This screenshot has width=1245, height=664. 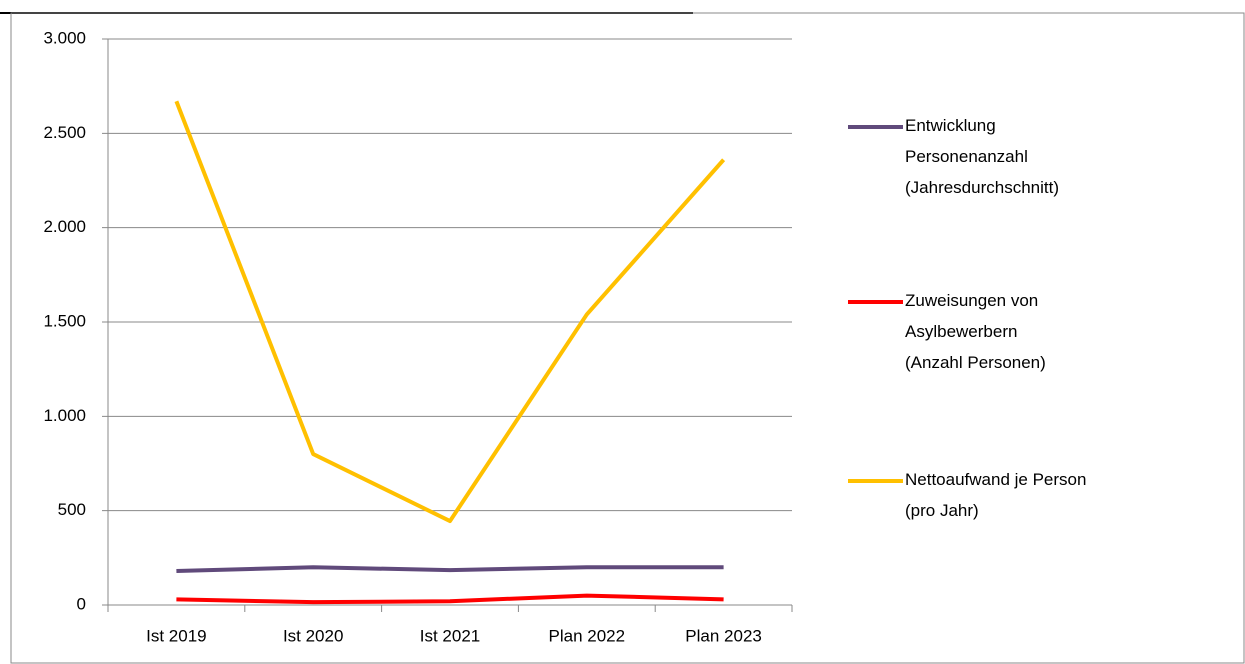 I want to click on y-tick-label: 2.500, so click(x=64, y=132).